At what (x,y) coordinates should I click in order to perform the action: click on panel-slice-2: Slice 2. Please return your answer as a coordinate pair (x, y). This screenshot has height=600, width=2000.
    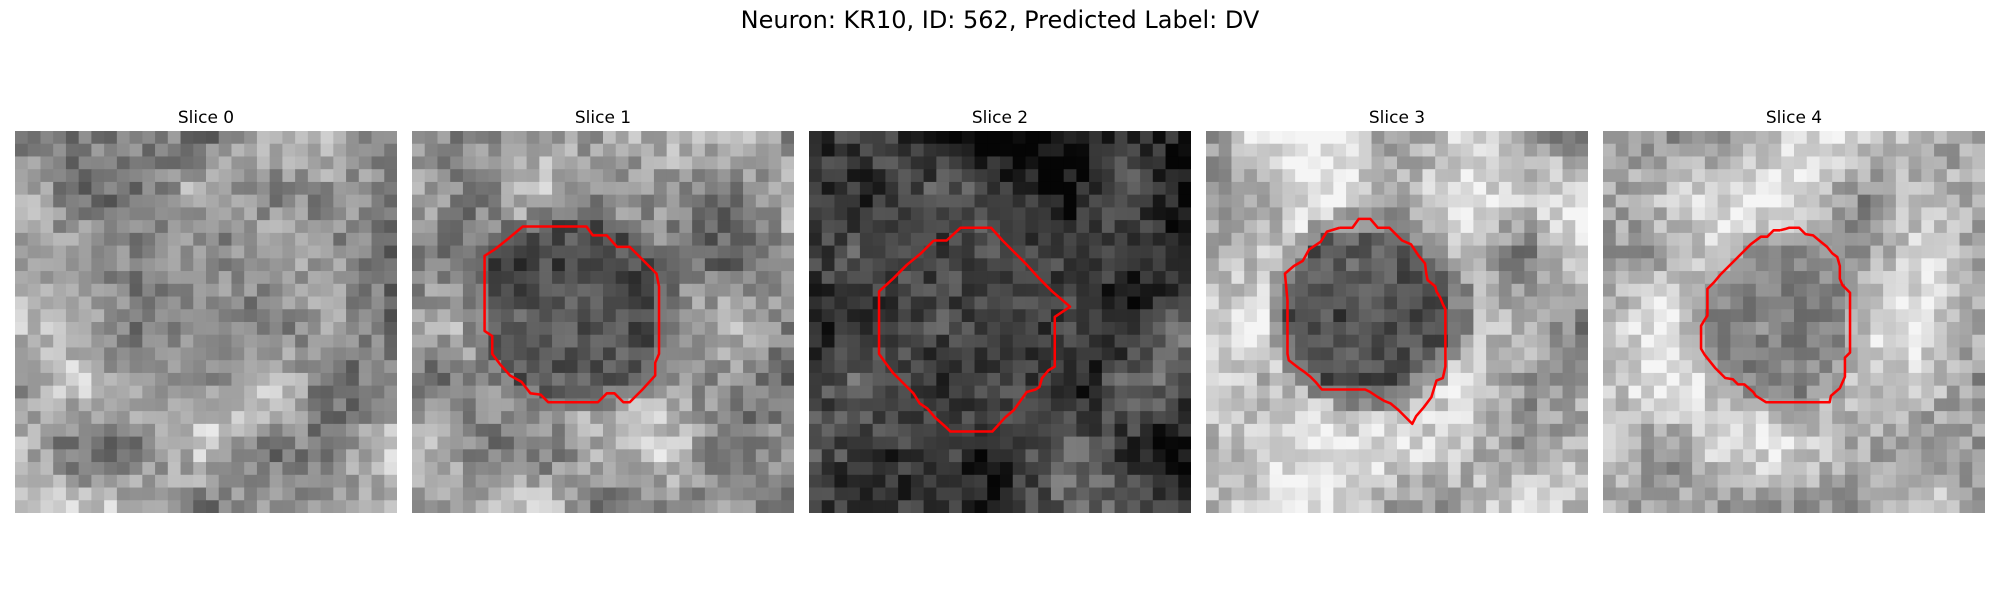
    Looking at the image, I should click on (1000, 309).